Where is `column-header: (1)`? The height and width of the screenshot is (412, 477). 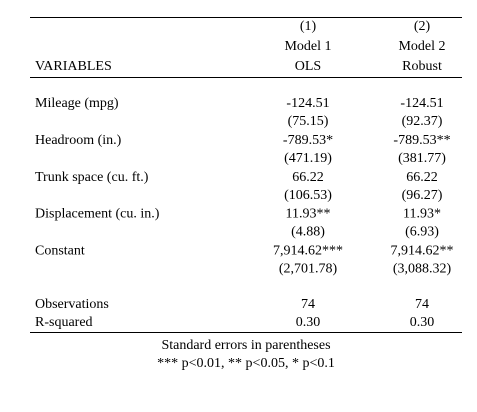
column-header: (1) is located at coordinates (308, 26).